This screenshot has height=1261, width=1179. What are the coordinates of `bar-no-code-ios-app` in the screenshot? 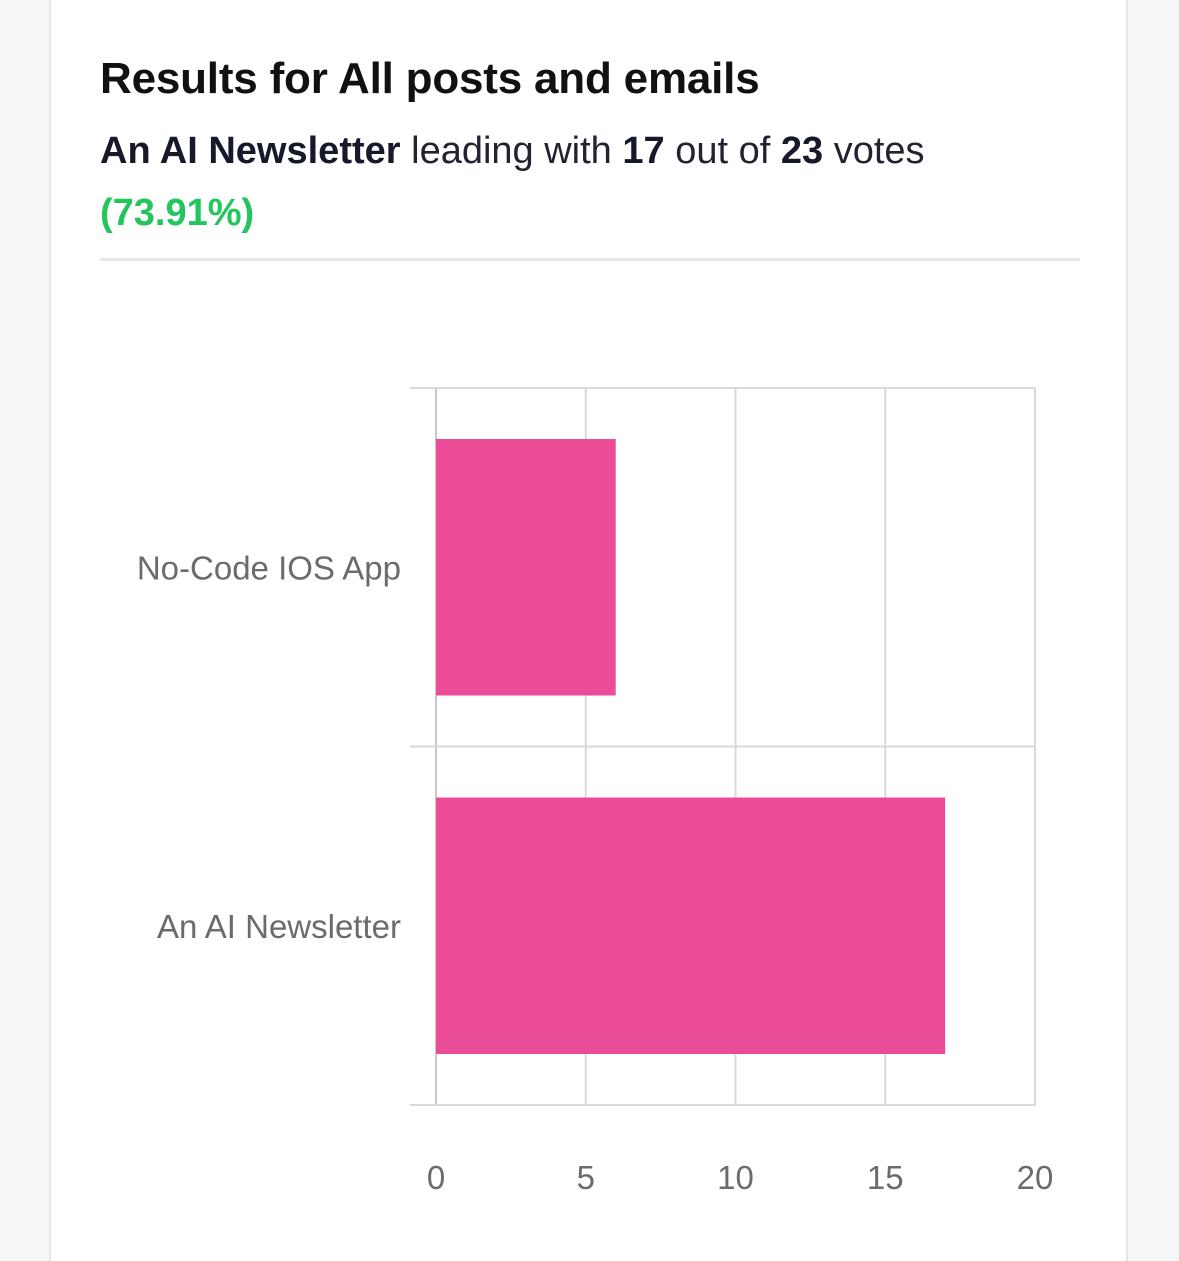 It's located at (526, 567).